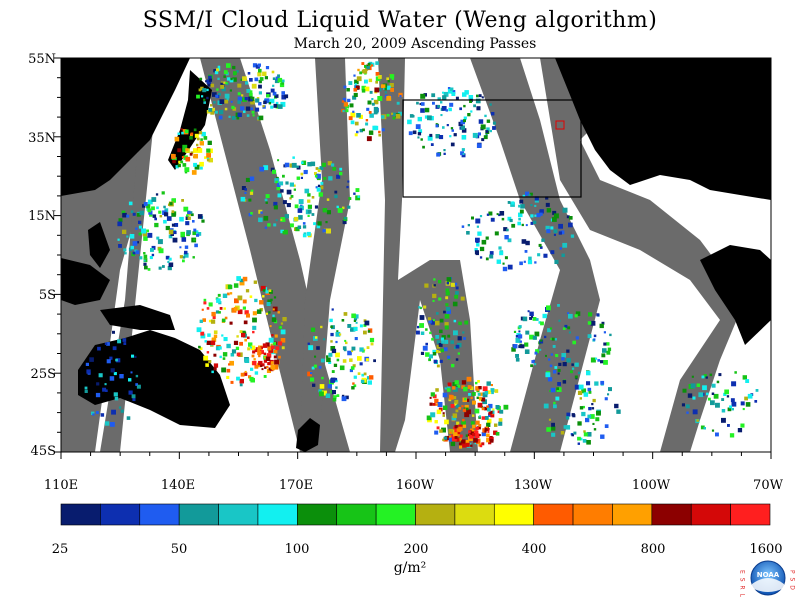  I want to click on colorbar-label-50: 50, so click(179, 549).